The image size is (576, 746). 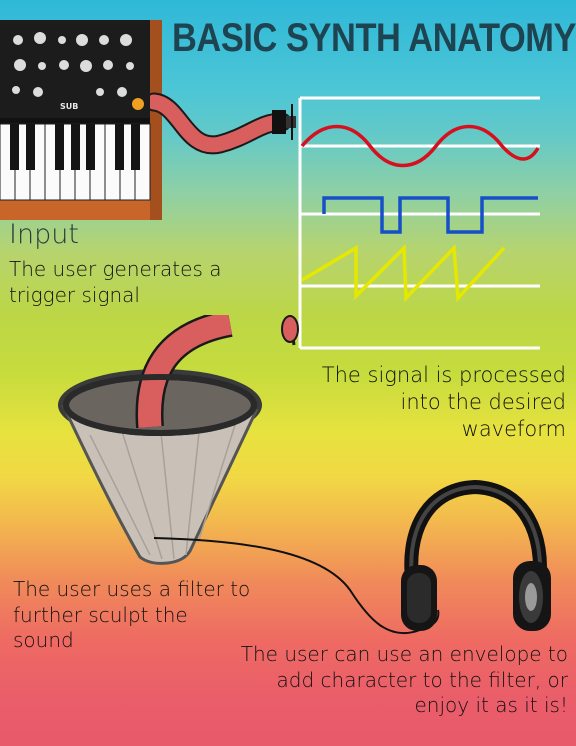 What do you see at coordinates (178, 440) in the screenshot?
I see `coffee-filter-icon` at bounding box center [178, 440].